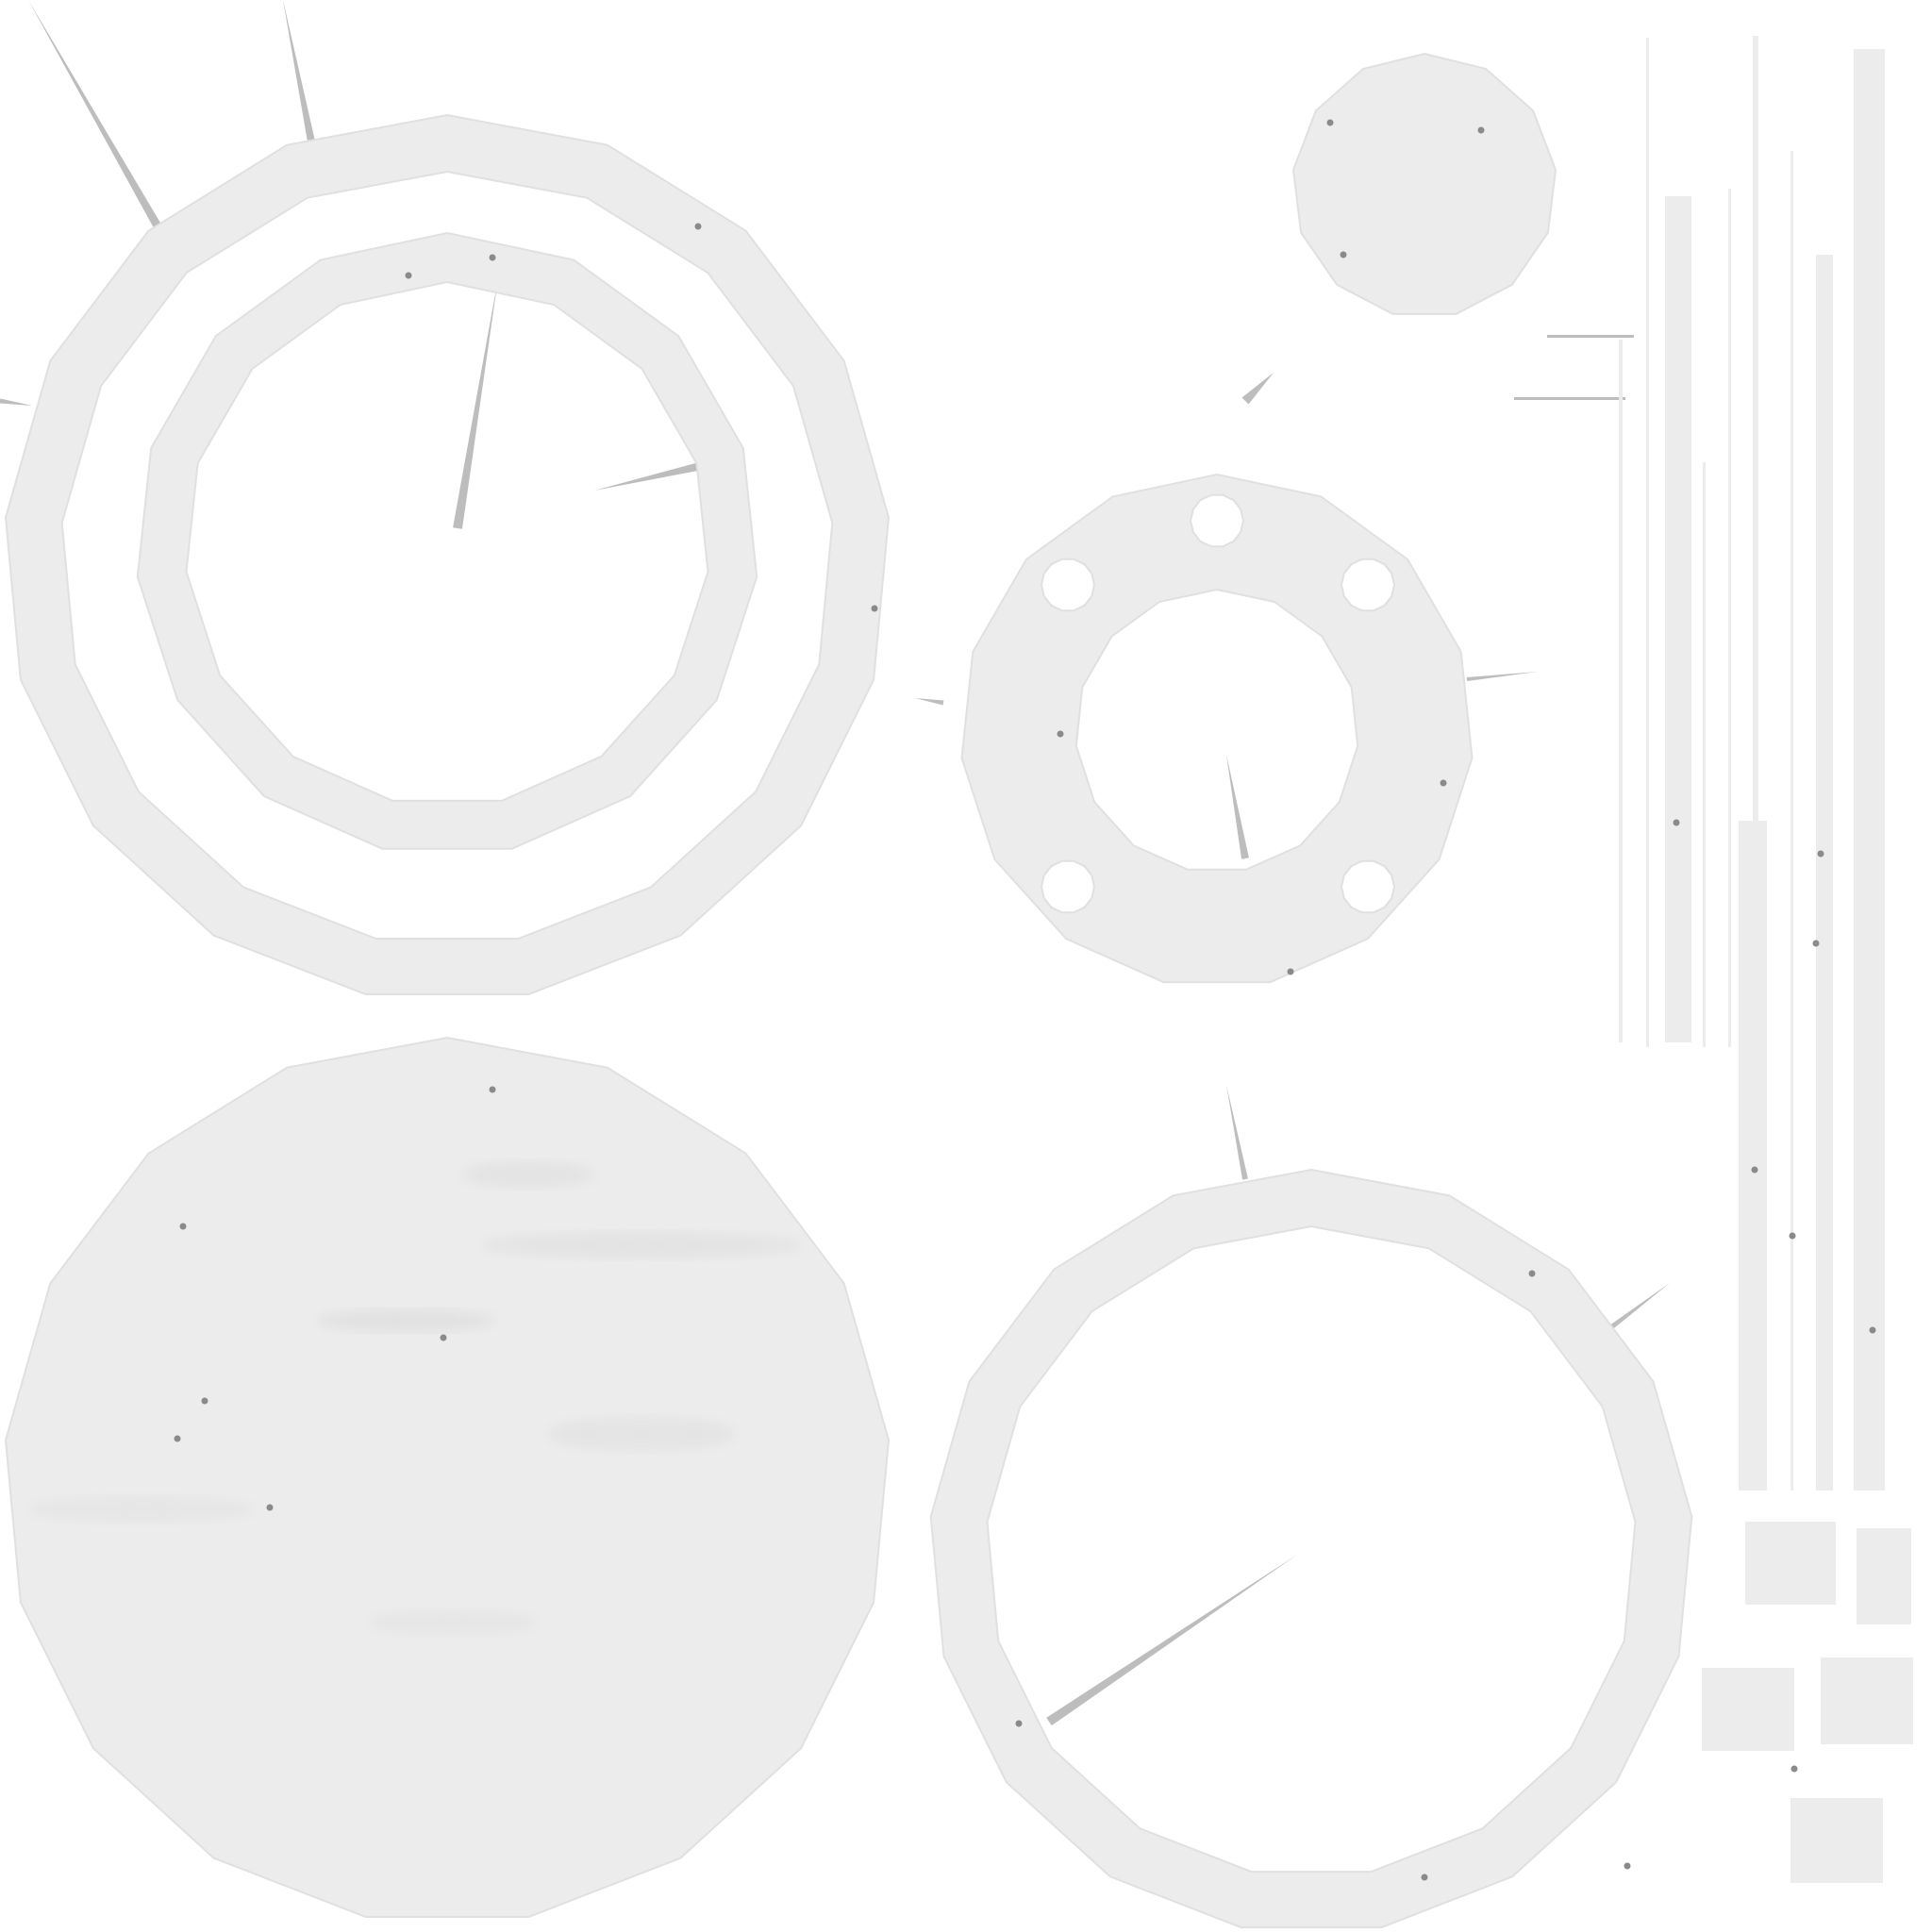  What do you see at coordinates (447, 540) in the screenshot?
I see `uv-ring-large-inner` at bounding box center [447, 540].